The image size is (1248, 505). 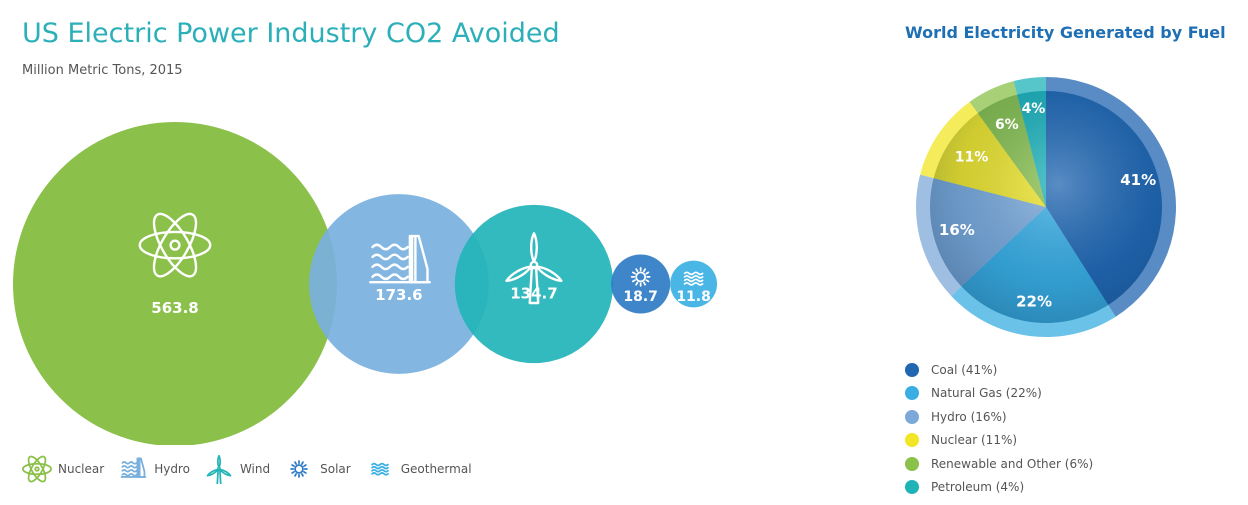 I want to click on pie-legend-item: Coal (41%), so click(x=999, y=370).